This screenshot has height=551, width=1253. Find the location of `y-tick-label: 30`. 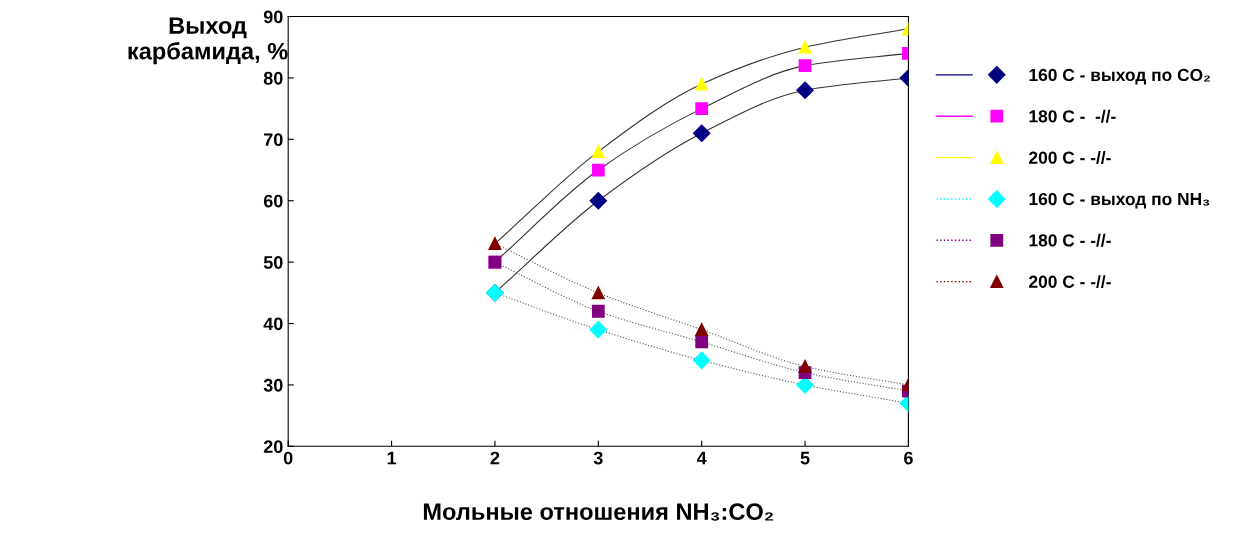

y-tick-label: 30 is located at coordinates (273, 385).